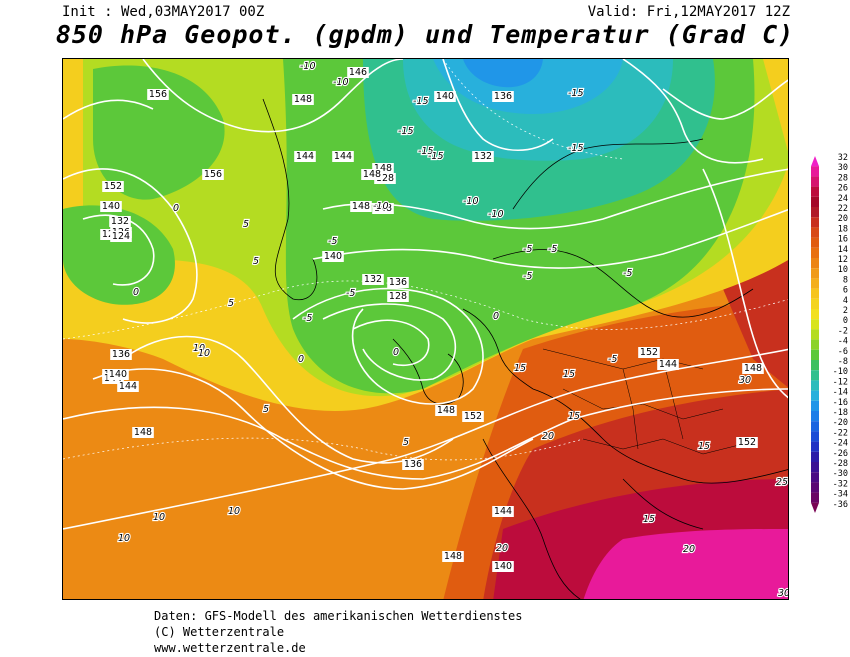 This screenshot has height=657, width=850. I want to click on geopotential-label: 156, so click(158, 94).